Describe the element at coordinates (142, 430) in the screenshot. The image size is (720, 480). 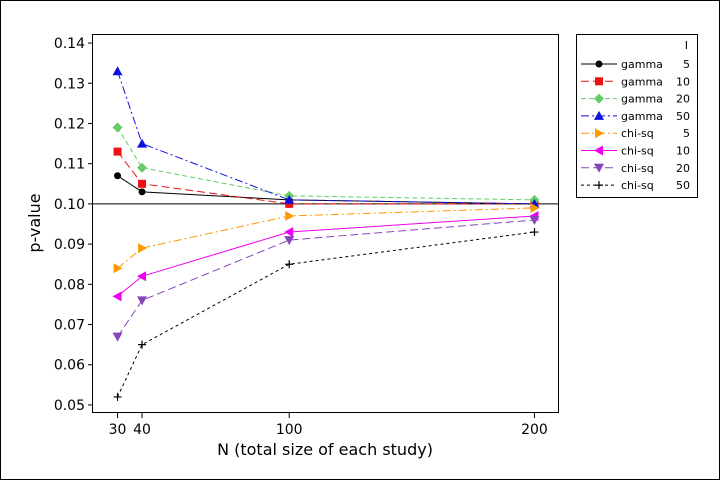
I see `x-tick-label: 40` at that location.